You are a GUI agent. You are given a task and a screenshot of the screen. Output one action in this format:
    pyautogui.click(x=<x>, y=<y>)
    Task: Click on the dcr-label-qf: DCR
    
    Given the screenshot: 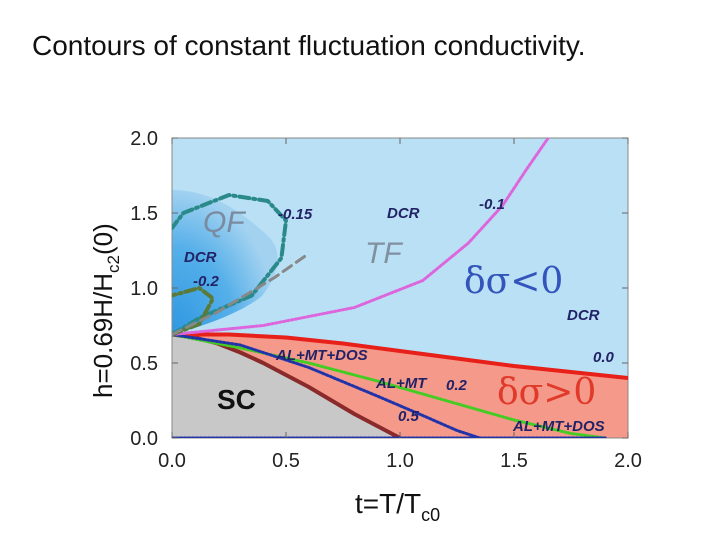 What is the action you would take?
    pyautogui.click(x=200, y=257)
    